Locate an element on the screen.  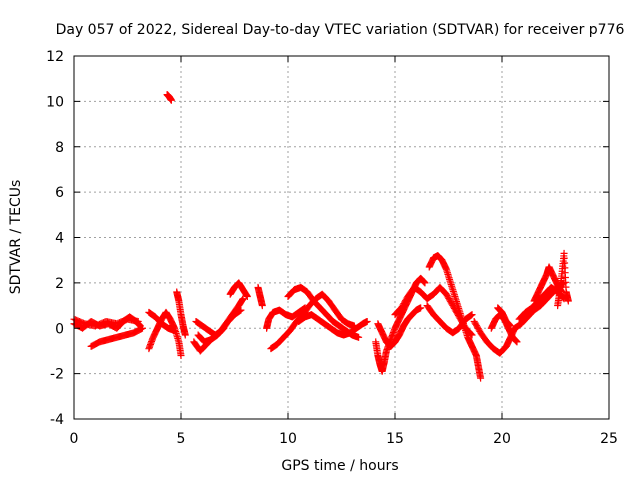
y-tick-label: -4 is located at coordinates (57, 420).